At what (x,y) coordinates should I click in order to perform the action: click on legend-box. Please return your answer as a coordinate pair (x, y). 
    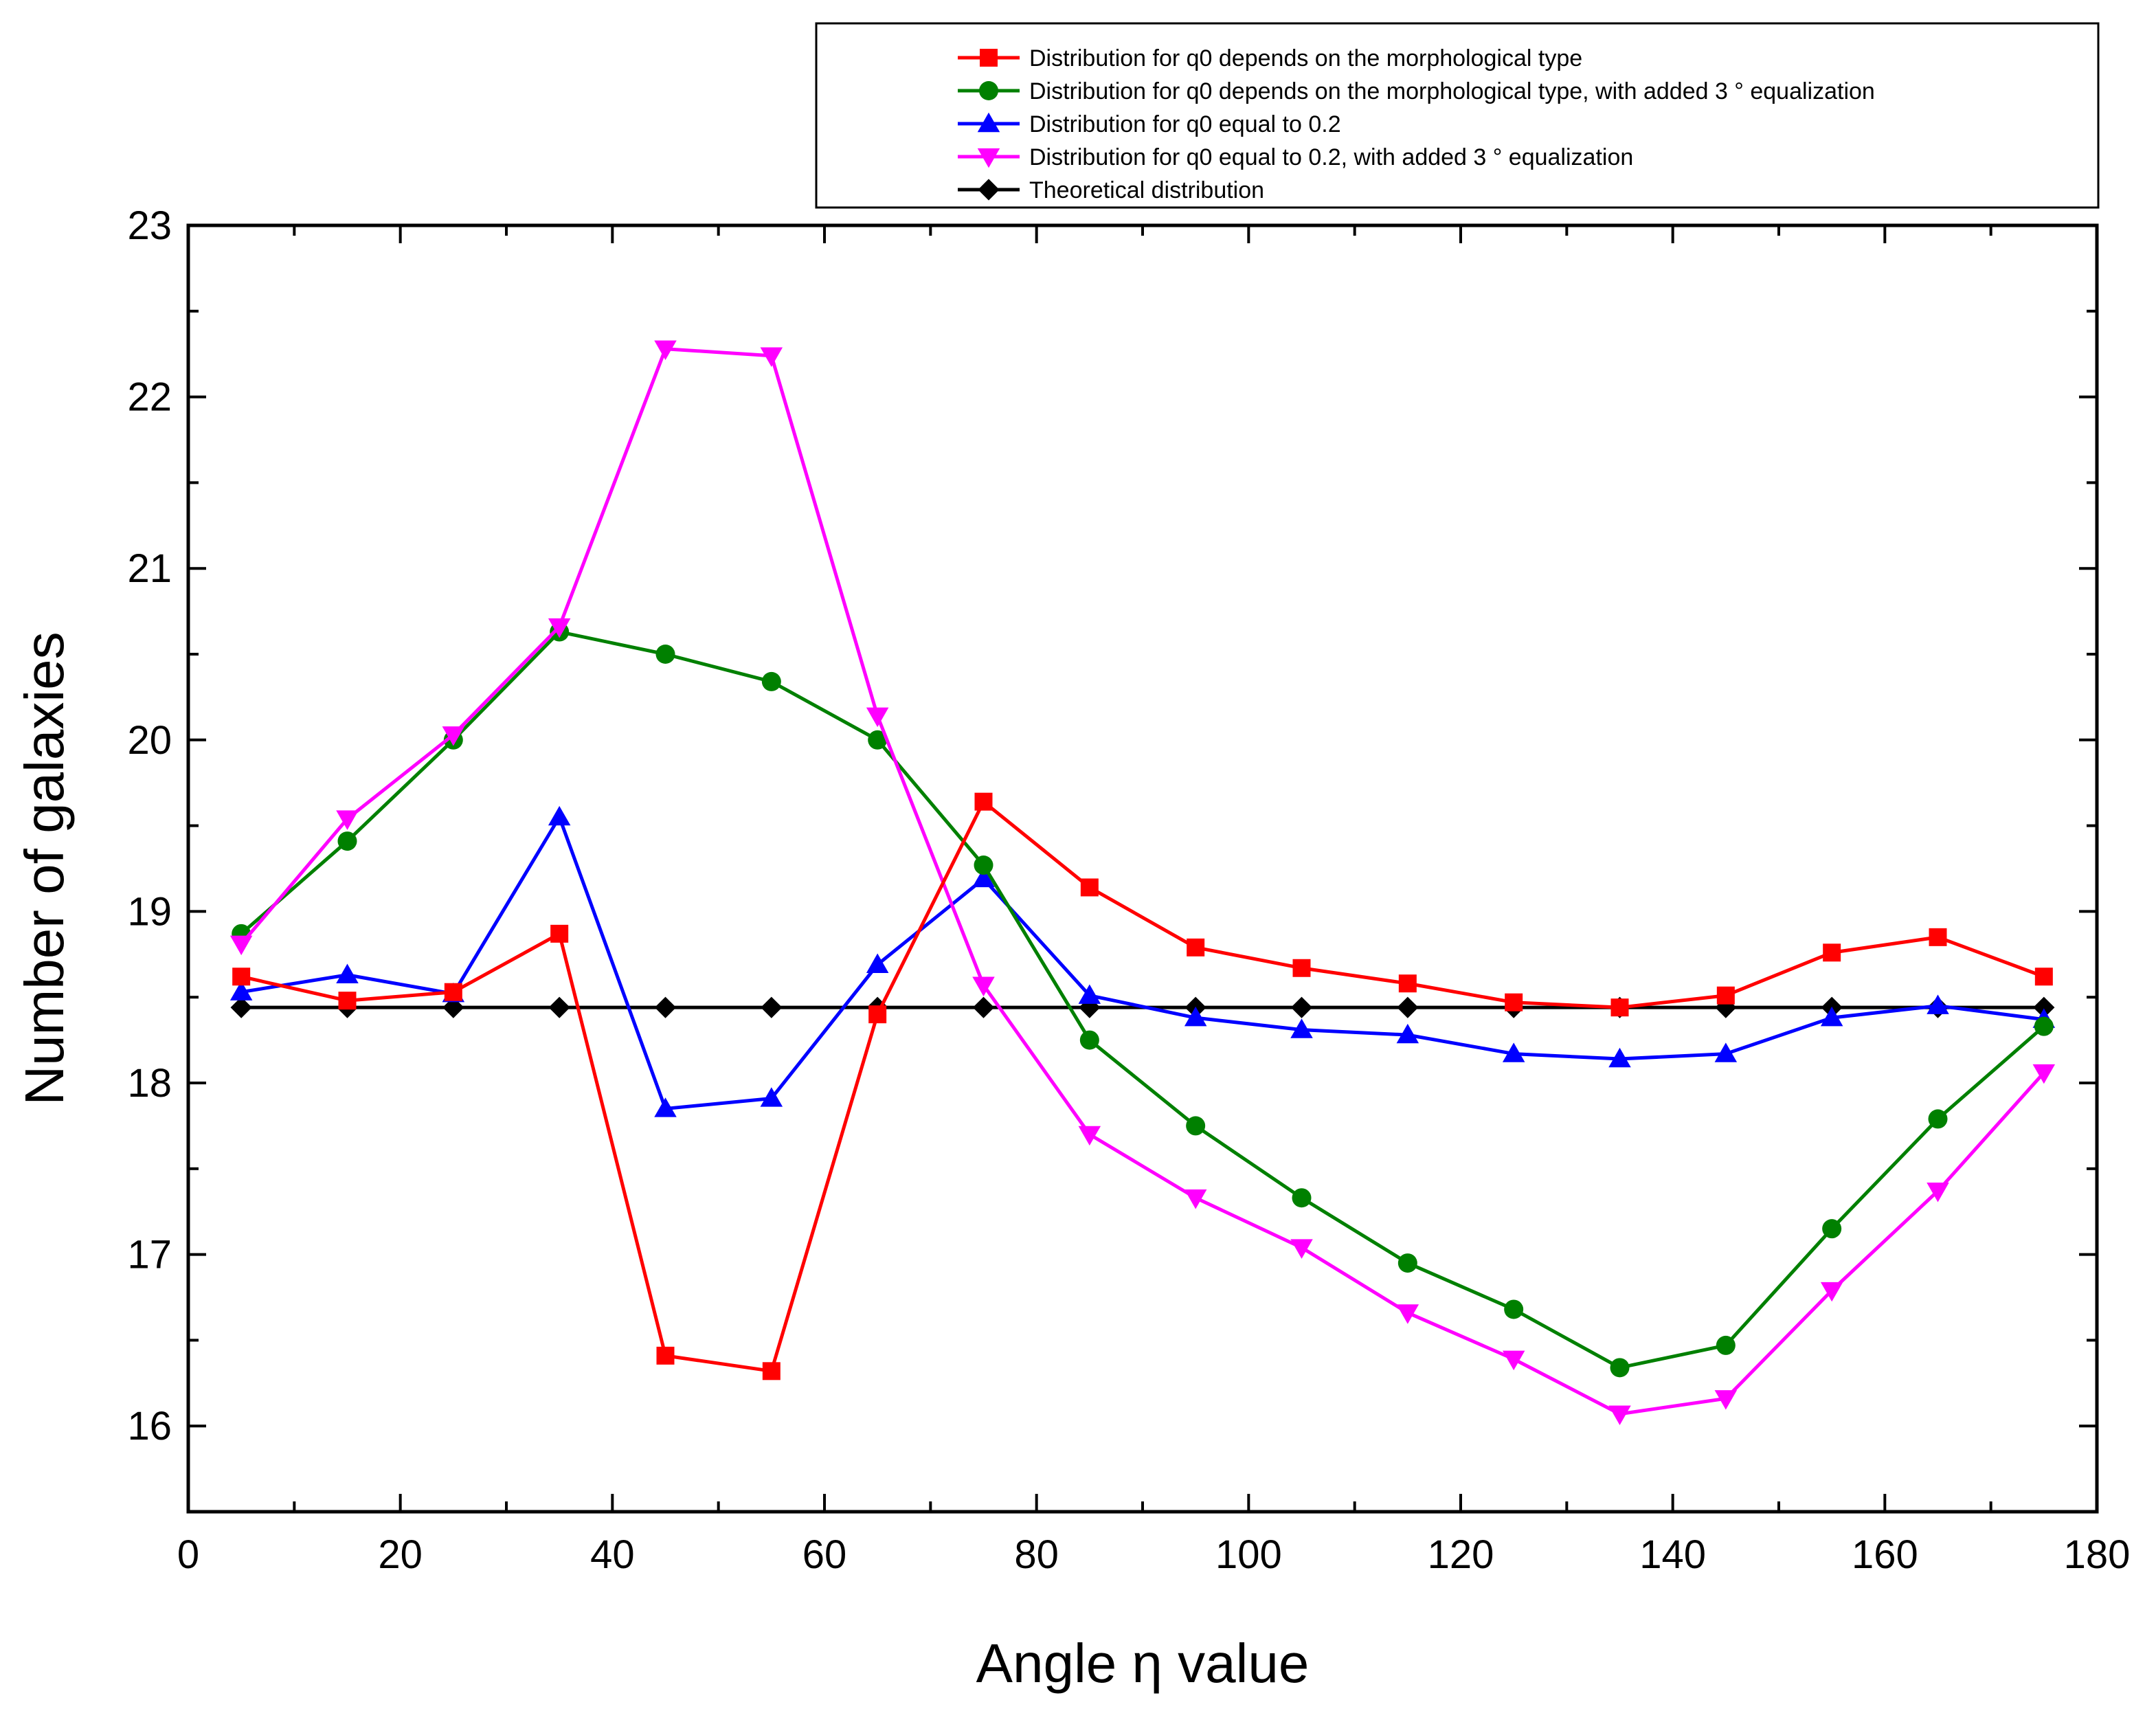
    Looking at the image, I should click on (1457, 115).